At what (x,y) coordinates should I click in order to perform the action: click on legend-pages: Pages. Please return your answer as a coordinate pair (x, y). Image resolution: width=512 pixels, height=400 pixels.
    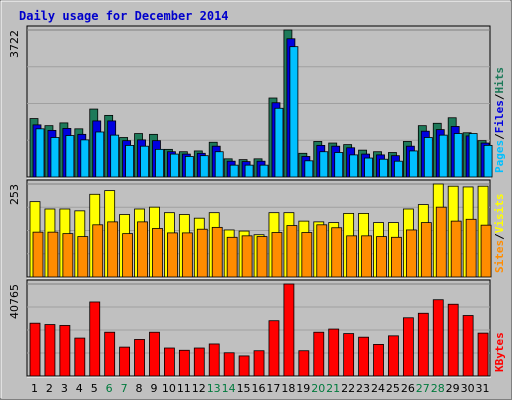
    Looking at the image, I should click on (499, 156).